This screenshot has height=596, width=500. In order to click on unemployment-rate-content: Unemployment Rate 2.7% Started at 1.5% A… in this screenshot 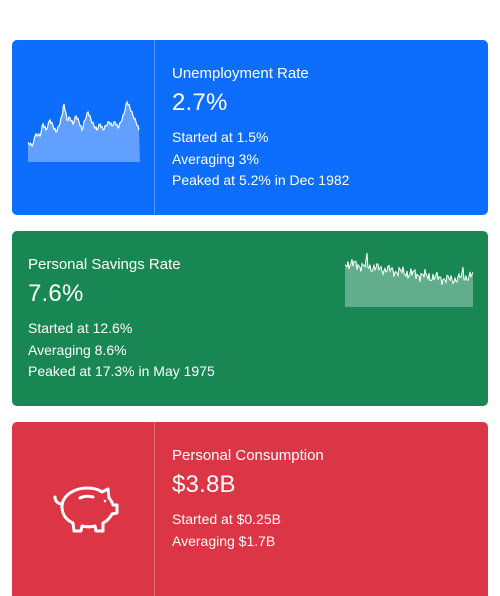, I will do `click(260, 128)`.